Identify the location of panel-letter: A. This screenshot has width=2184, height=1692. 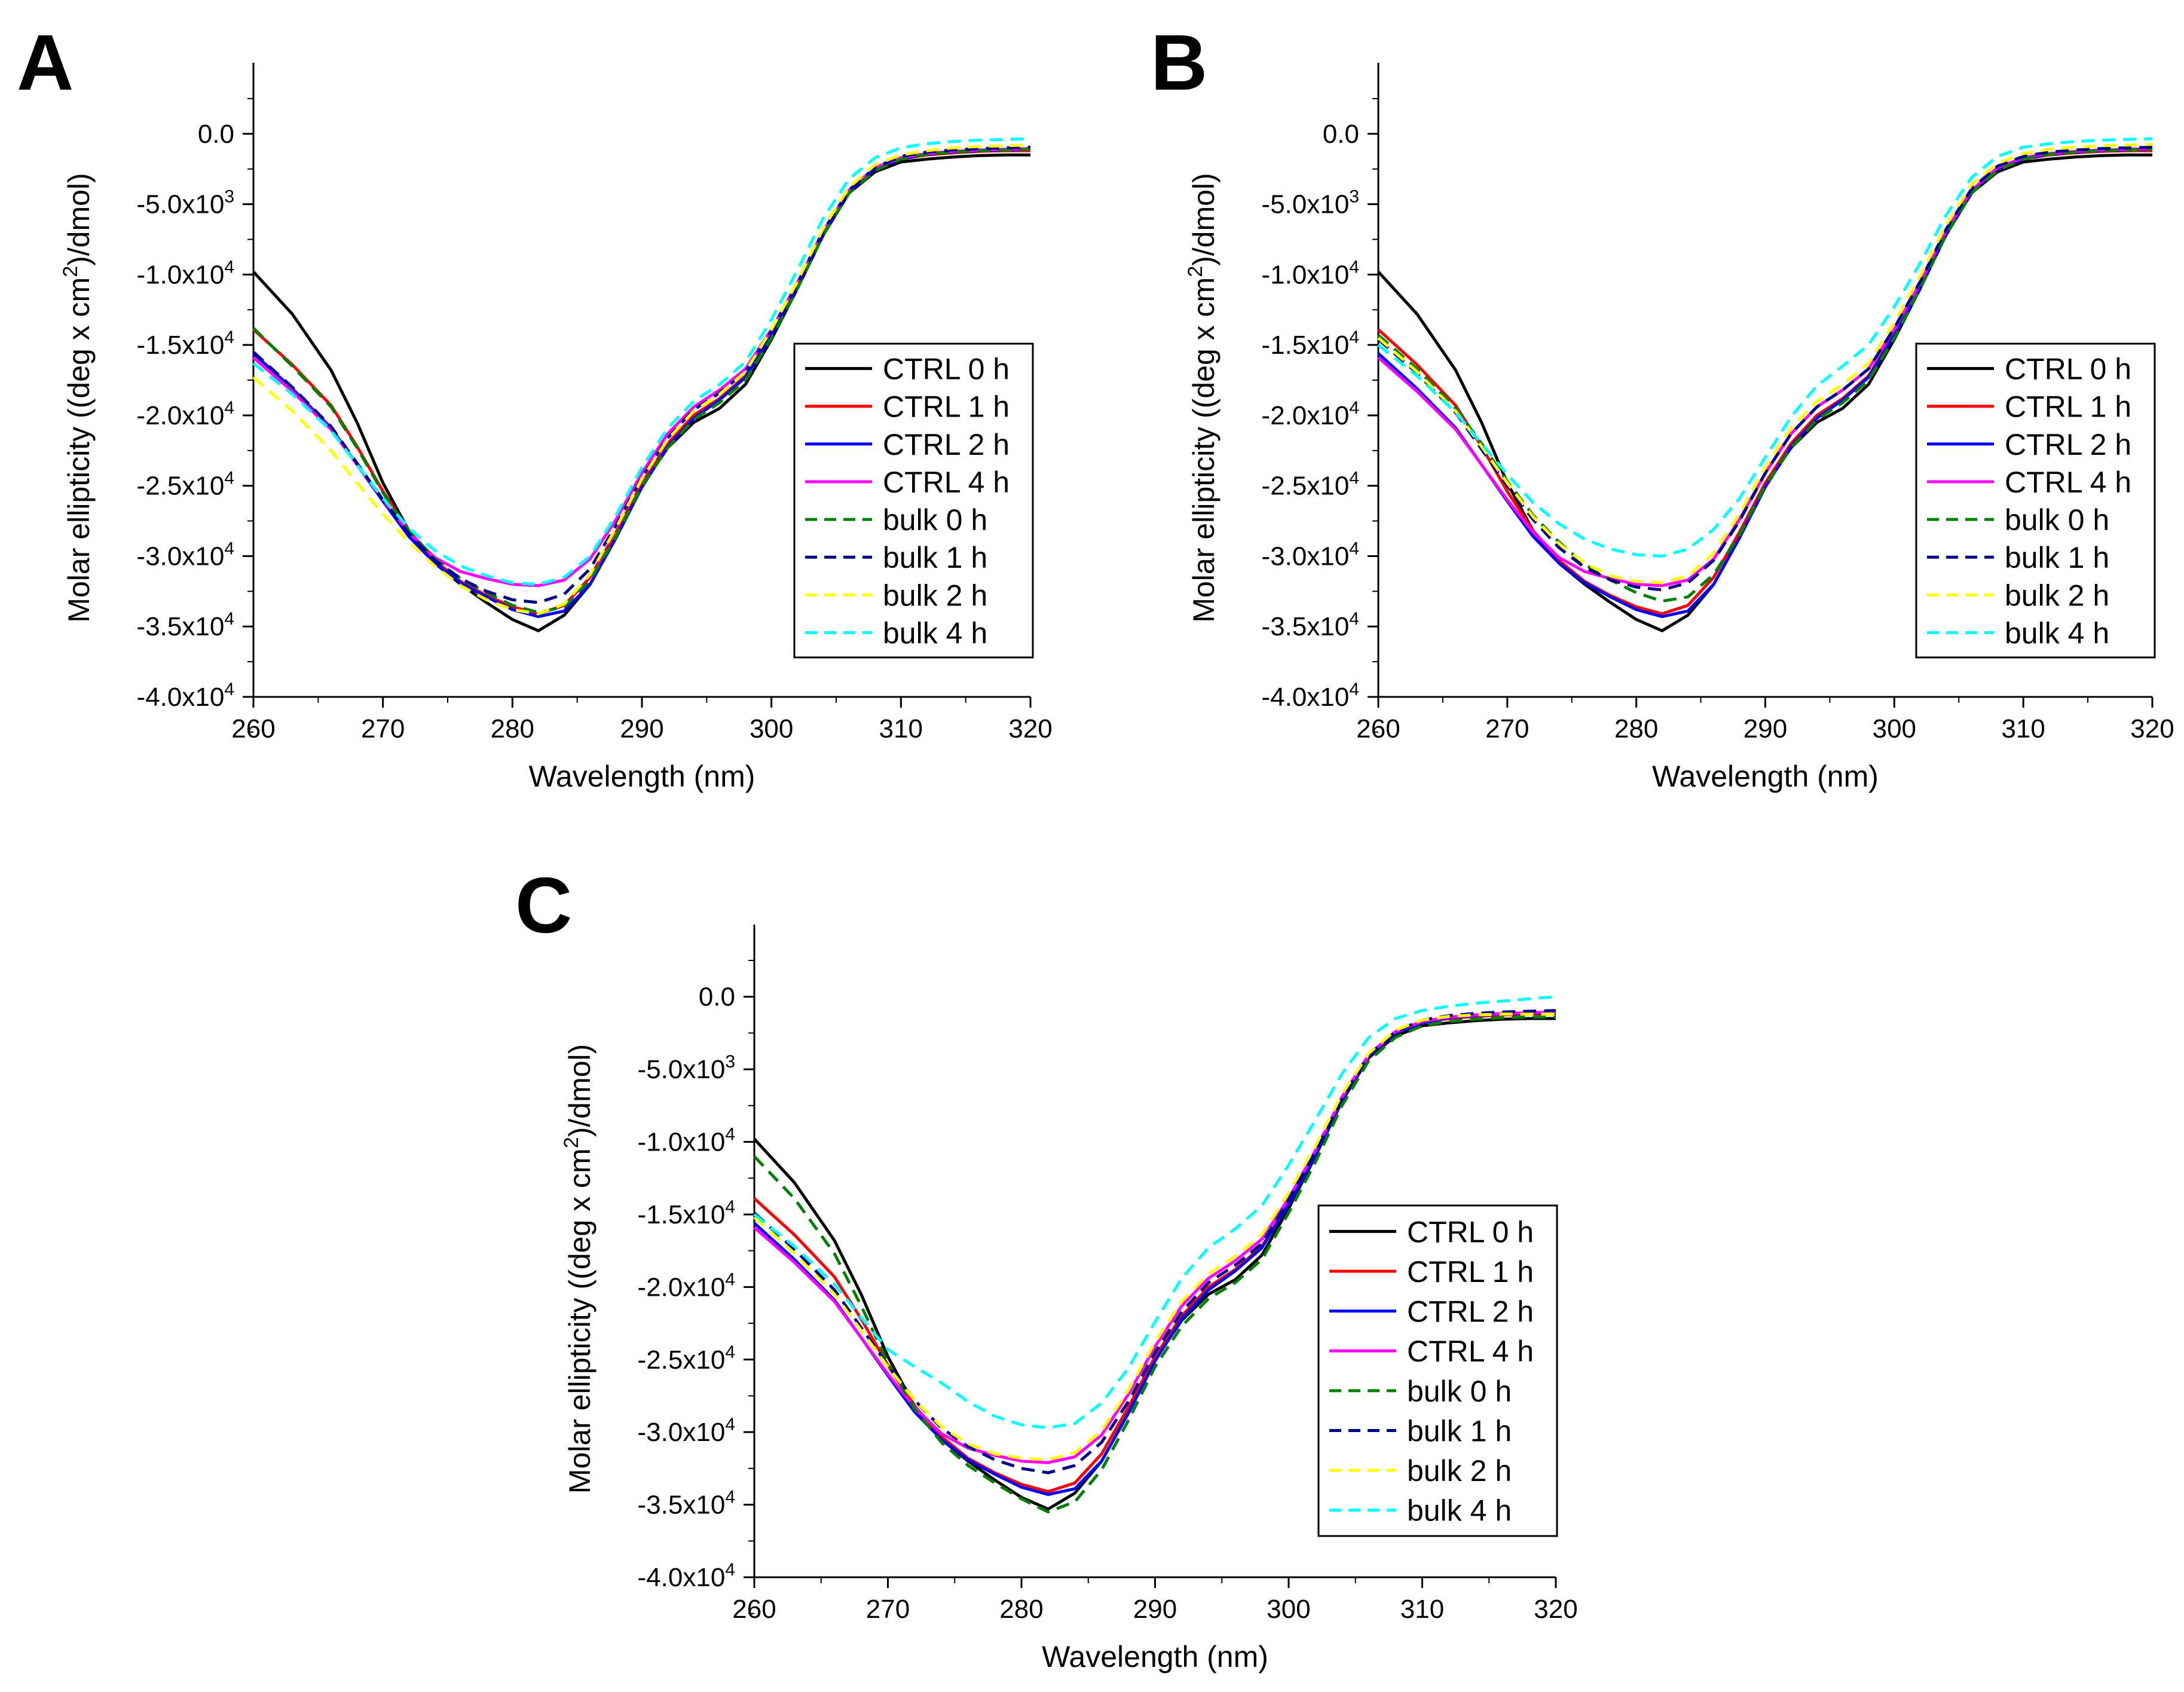
(46, 63).